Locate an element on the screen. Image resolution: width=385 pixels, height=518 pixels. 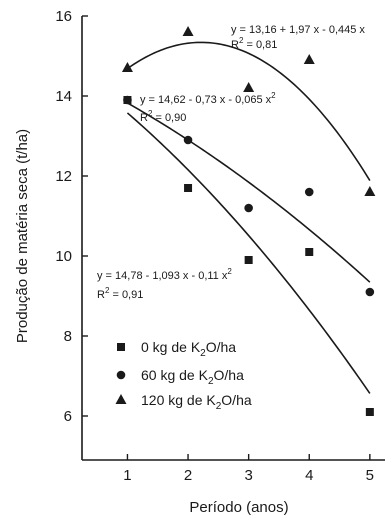
r-squared-label: R2 = 0,81 is located at coordinates (254, 43).